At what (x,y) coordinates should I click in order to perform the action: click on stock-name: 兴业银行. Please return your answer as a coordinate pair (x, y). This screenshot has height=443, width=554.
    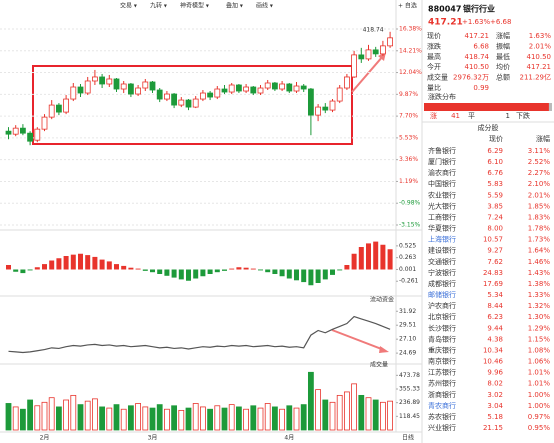
    Looking at the image, I should click on (442, 427).